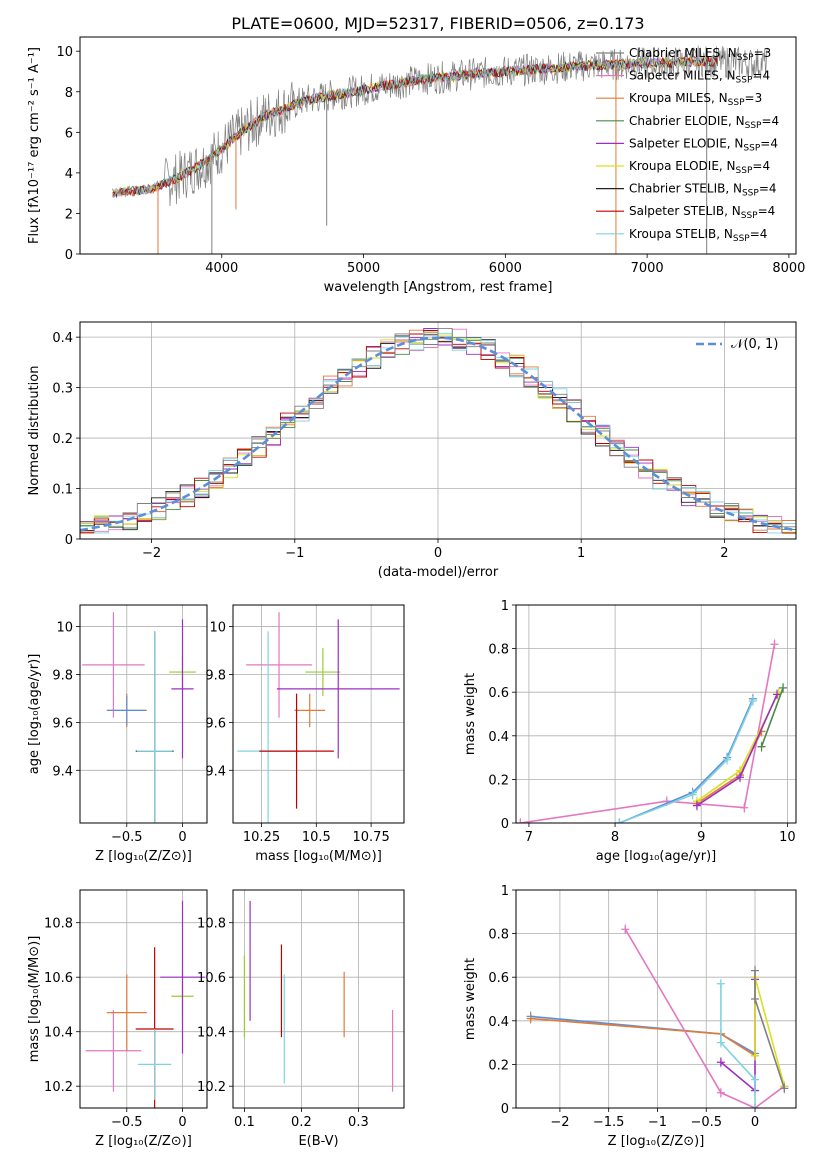 The width and height of the screenshot is (819, 1170). I want to click on x-tick-label: 7000, so click(647, 268).